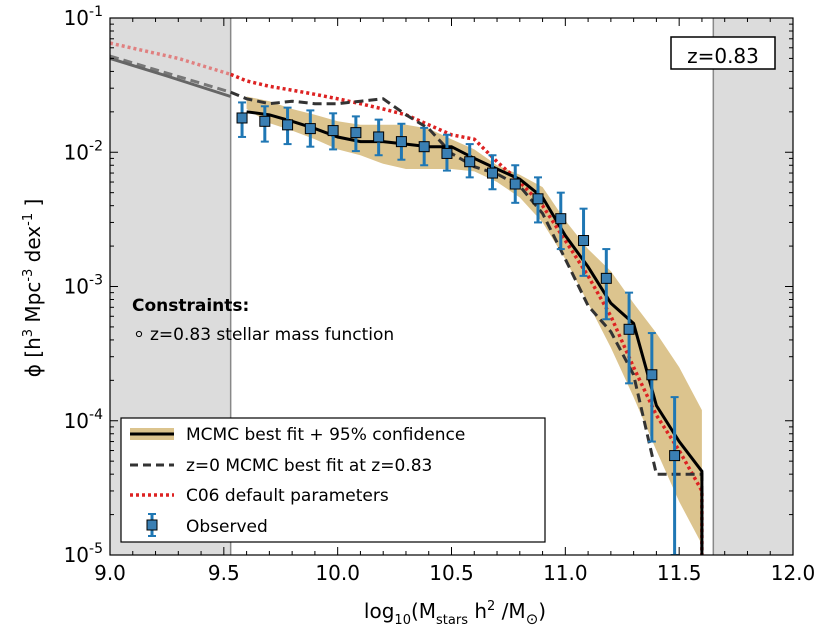 The height and width of the screenshot is (634, 830). What do you see at coordinates (337, 573) in the screenshot?
I see `x-tick-label: 10.0` at bounding box center [337, 573].